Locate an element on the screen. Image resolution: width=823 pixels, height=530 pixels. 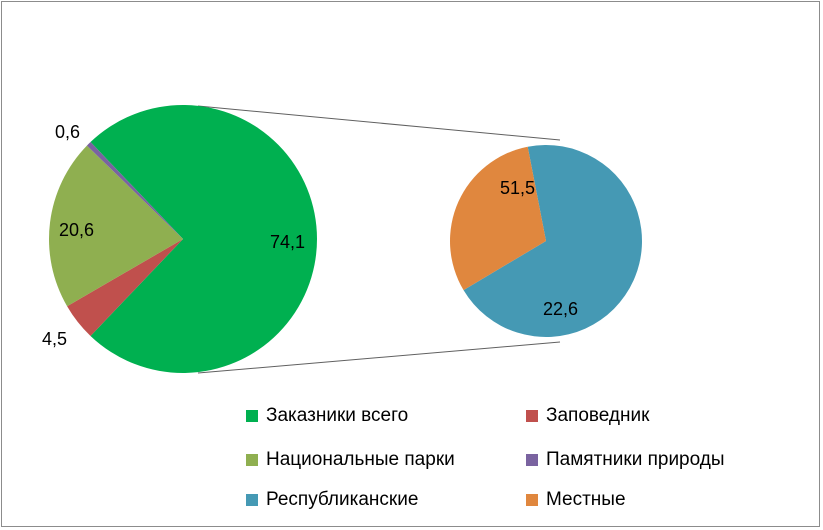
legend-label: Республиканские is located at coordinates (342, 499).